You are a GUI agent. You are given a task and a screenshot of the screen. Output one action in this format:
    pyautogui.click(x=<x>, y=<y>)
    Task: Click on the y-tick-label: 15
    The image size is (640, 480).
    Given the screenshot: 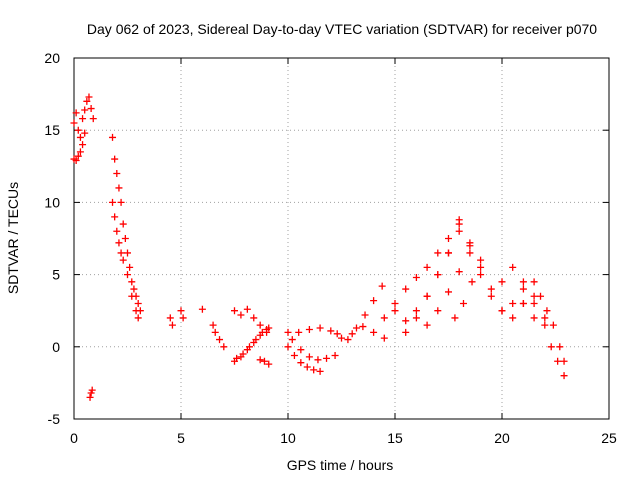 What is the action you would take?
    pyautogui.click(x=52, y=130)
    